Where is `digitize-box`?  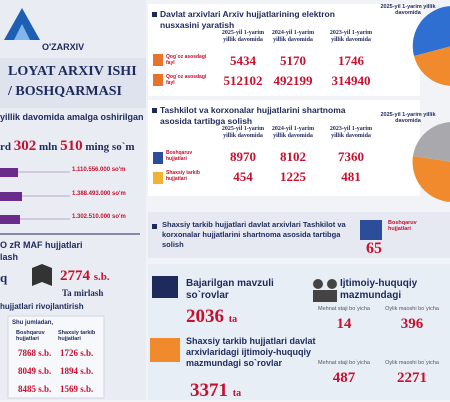 digitize-box is located at coordinates (284, 50).